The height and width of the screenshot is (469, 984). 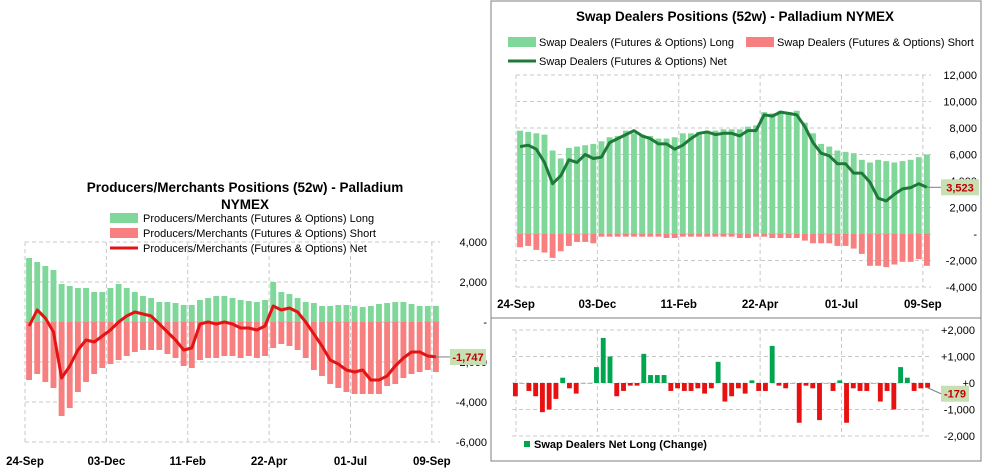 I want to click on y-tick-label: -, so click(x=485, y=323).